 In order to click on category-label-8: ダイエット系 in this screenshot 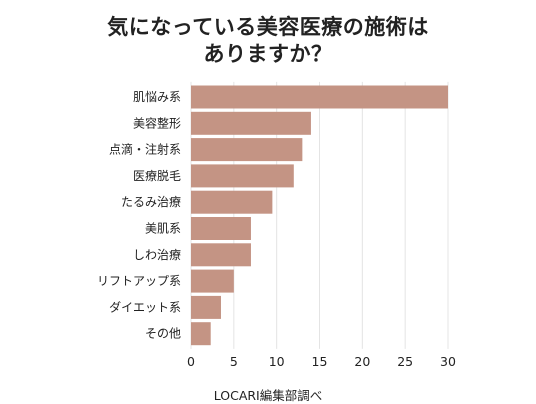, I will do `click(145, 306)`.